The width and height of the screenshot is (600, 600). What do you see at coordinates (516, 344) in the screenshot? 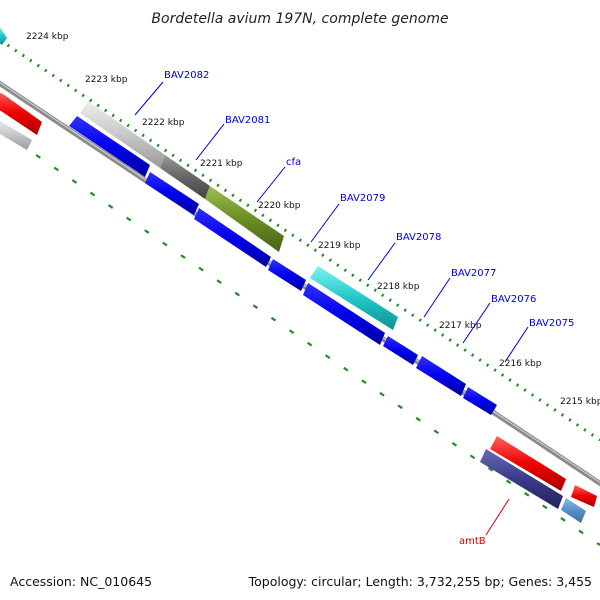
I see `callout-line-BAV2075` at bounding box center [516, 344].